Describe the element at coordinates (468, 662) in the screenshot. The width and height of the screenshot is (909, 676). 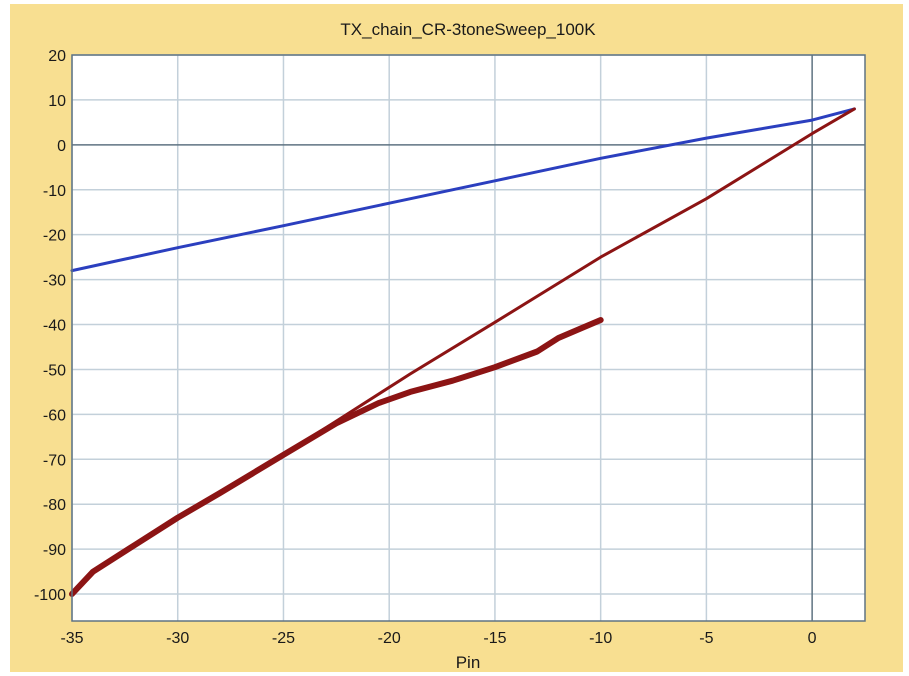
I see `x-axis-label: Pin` at that location.